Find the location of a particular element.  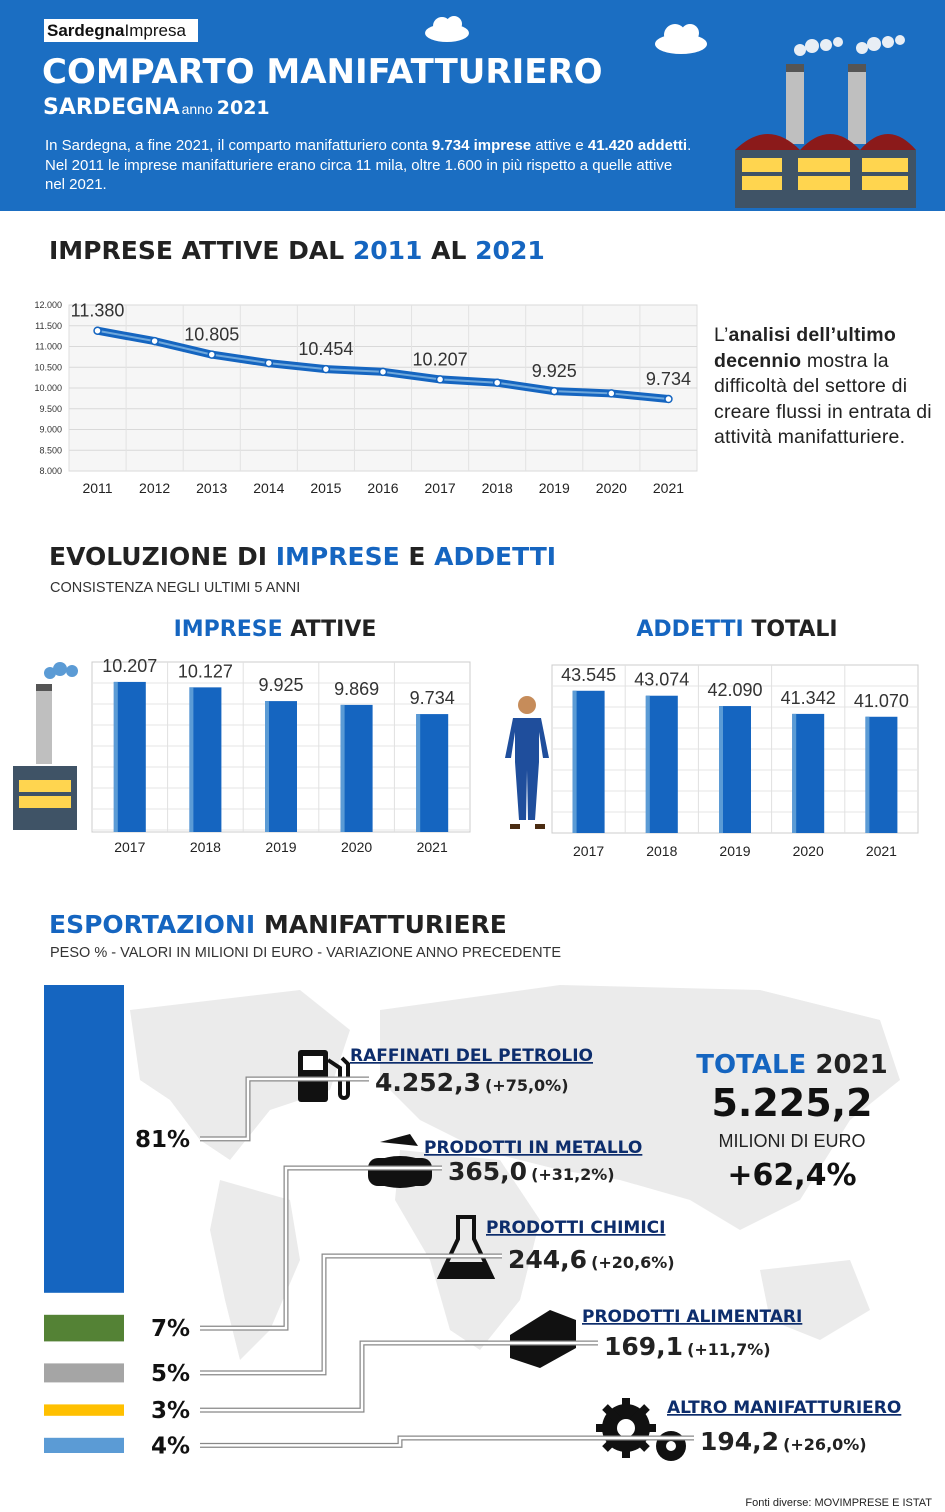

main-title: COMPARTO MANIFATTURIERO is located at coordinates (322, 72).